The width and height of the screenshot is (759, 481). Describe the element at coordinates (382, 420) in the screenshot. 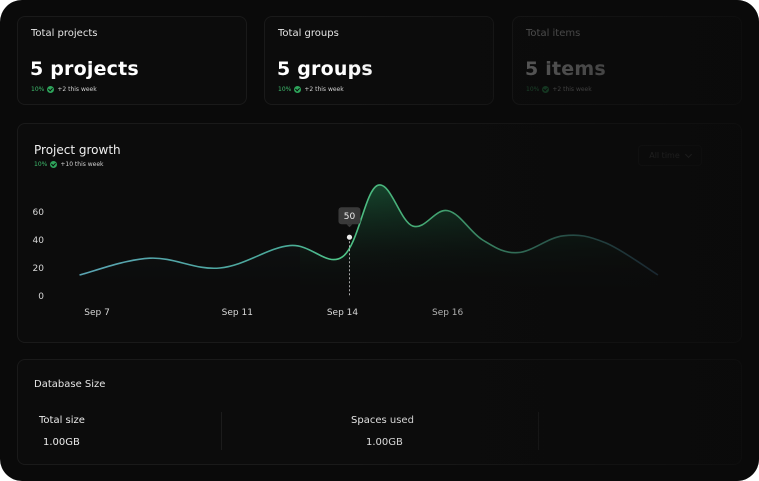

I see `spaces-used-label: Spaces used` at that location.